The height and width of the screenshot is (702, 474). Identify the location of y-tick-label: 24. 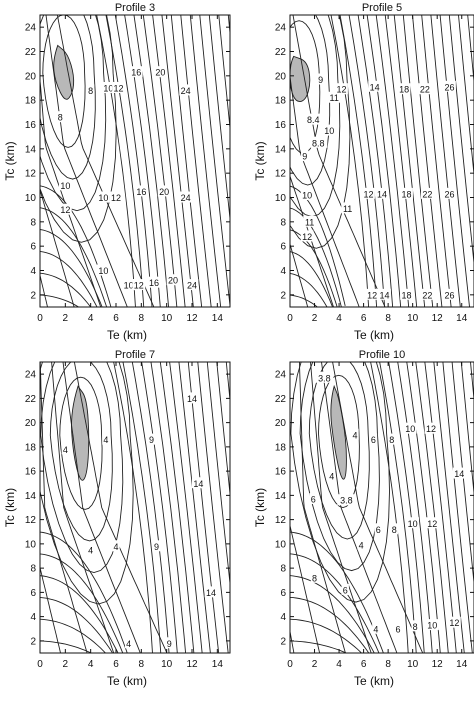
(31, 375).